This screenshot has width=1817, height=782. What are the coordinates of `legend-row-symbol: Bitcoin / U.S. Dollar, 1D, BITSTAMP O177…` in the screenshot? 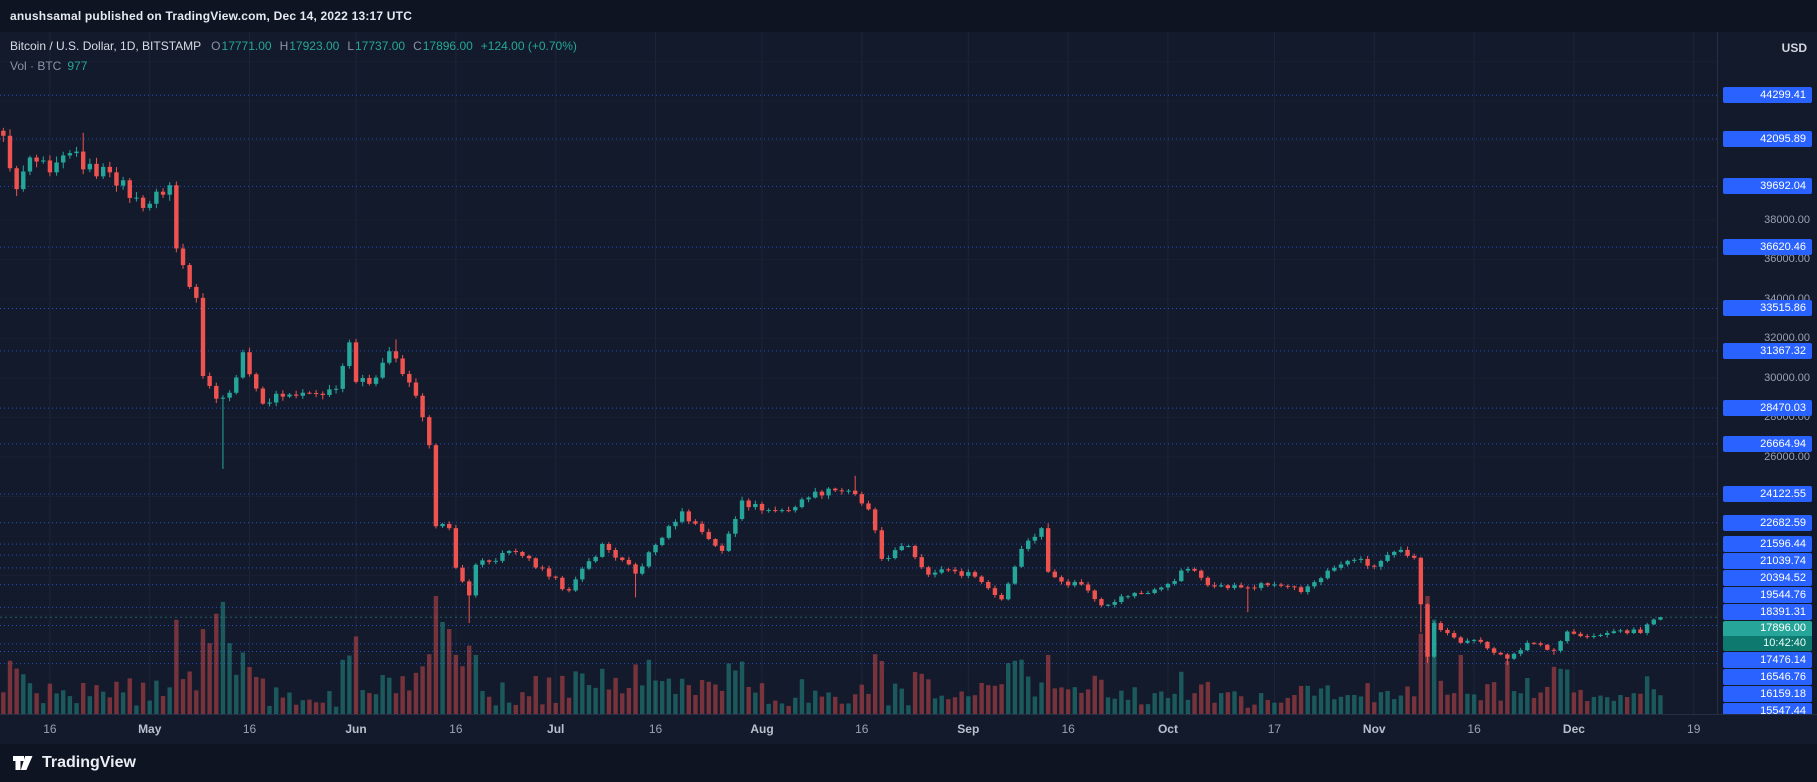 It's located at (293, 46).